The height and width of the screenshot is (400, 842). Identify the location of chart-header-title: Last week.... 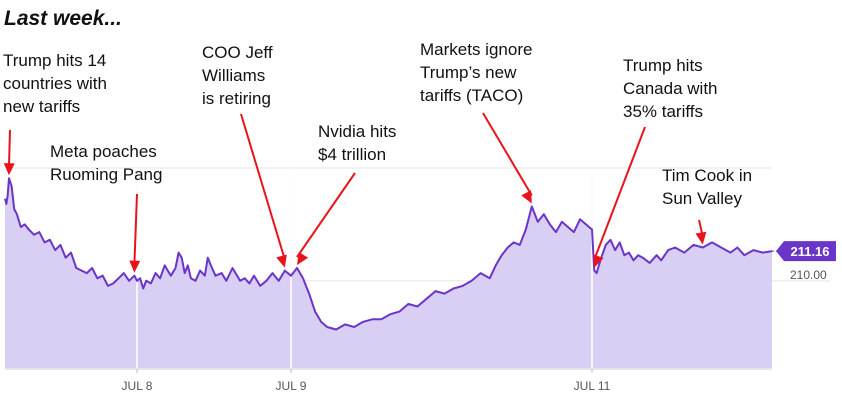
(63, 18).